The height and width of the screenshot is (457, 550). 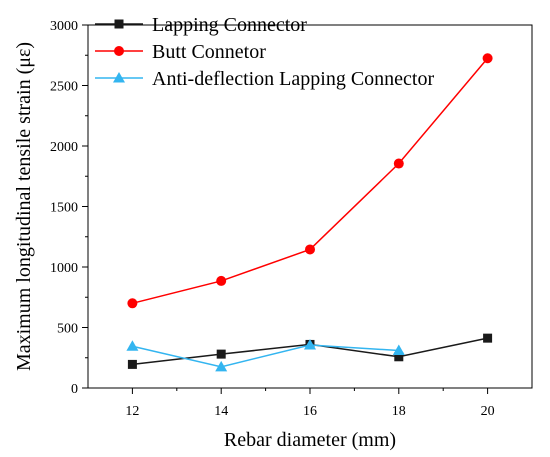 I want to click on legend-label: Lapping Connector, so click(x=229, y=25).